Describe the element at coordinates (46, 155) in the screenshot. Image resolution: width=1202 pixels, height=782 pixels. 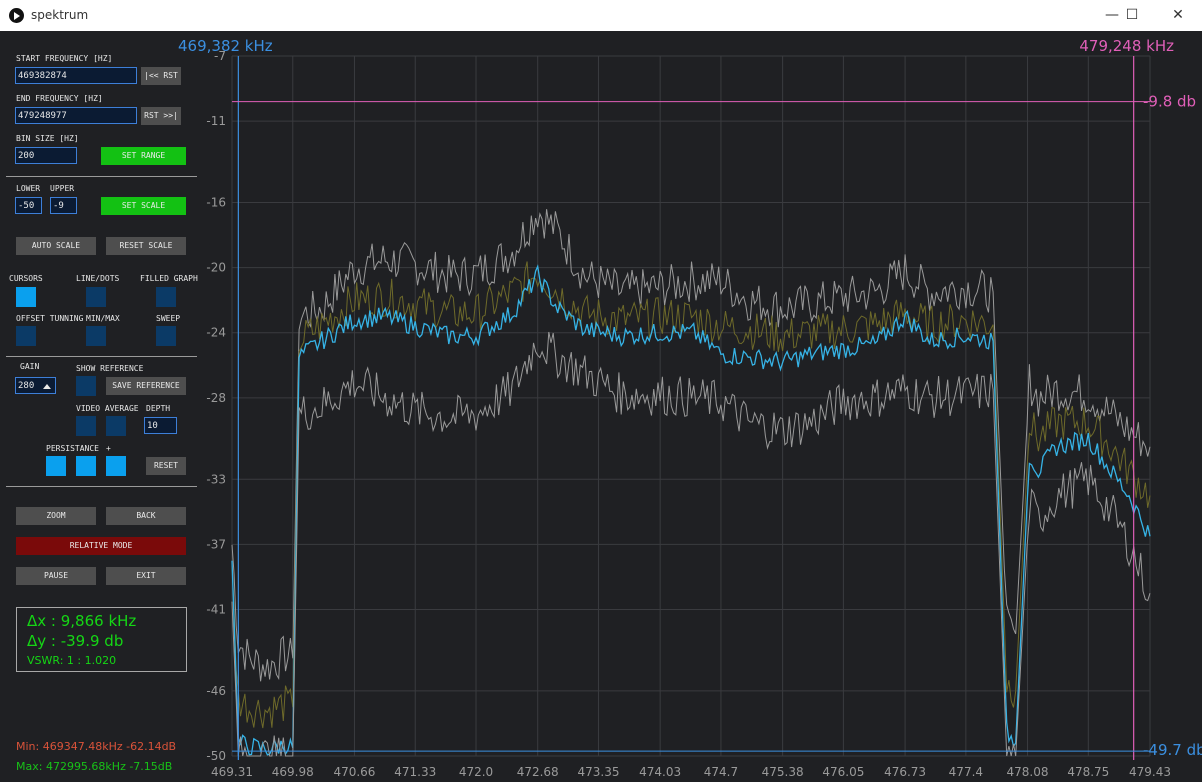
I see `bin-size-input: 200` at that location.